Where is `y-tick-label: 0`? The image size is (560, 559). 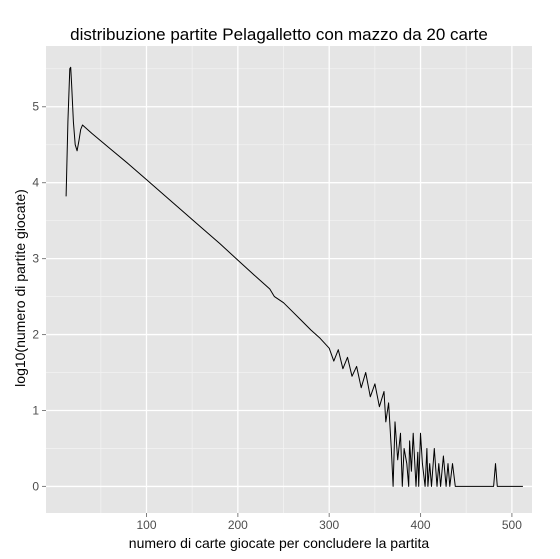 y-tick-label: 0 is located at coordinates (35, 486).